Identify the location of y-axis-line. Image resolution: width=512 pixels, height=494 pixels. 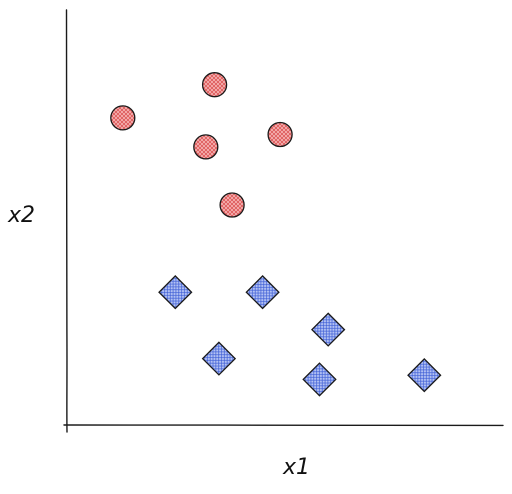
(66, 221).